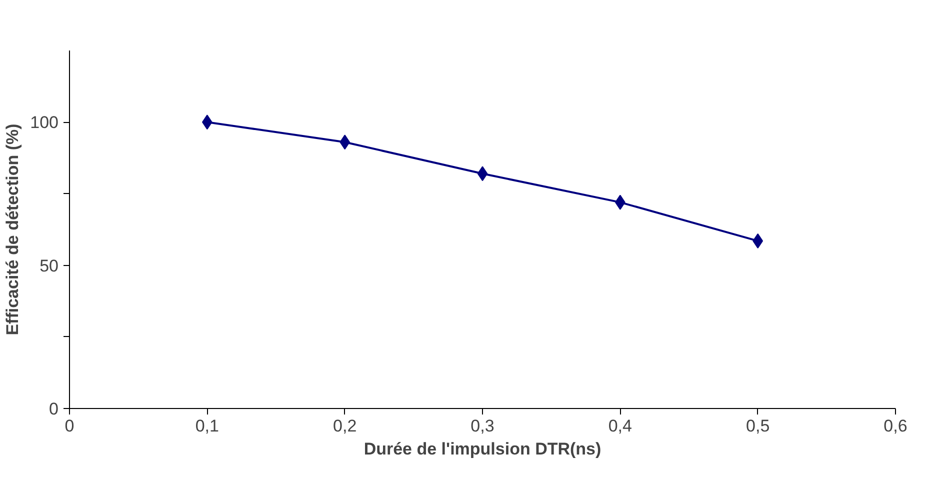  Describe the element at coordinates (12, 230) in the screenshot. I see `y-axis-title: Efficacité de détection (%)` at that location.